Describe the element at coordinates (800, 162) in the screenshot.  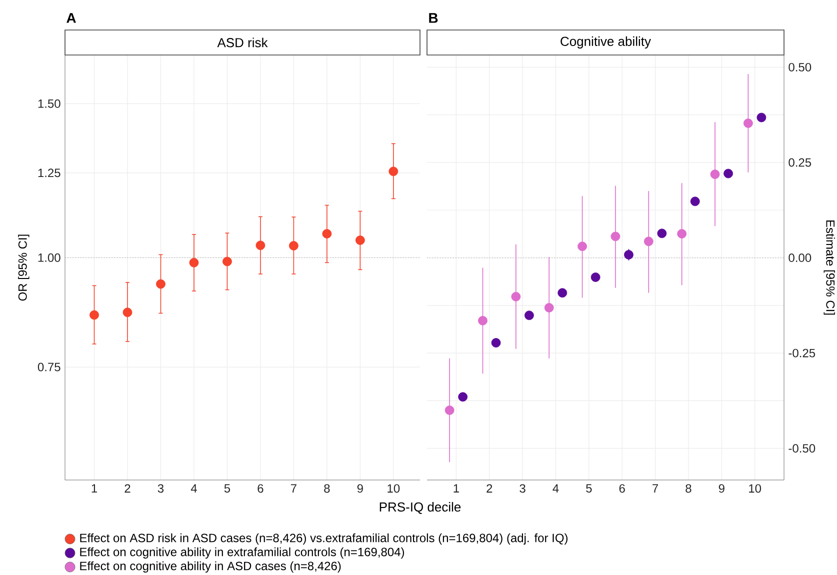
I see `y-tick-label: 0.25` at that location.